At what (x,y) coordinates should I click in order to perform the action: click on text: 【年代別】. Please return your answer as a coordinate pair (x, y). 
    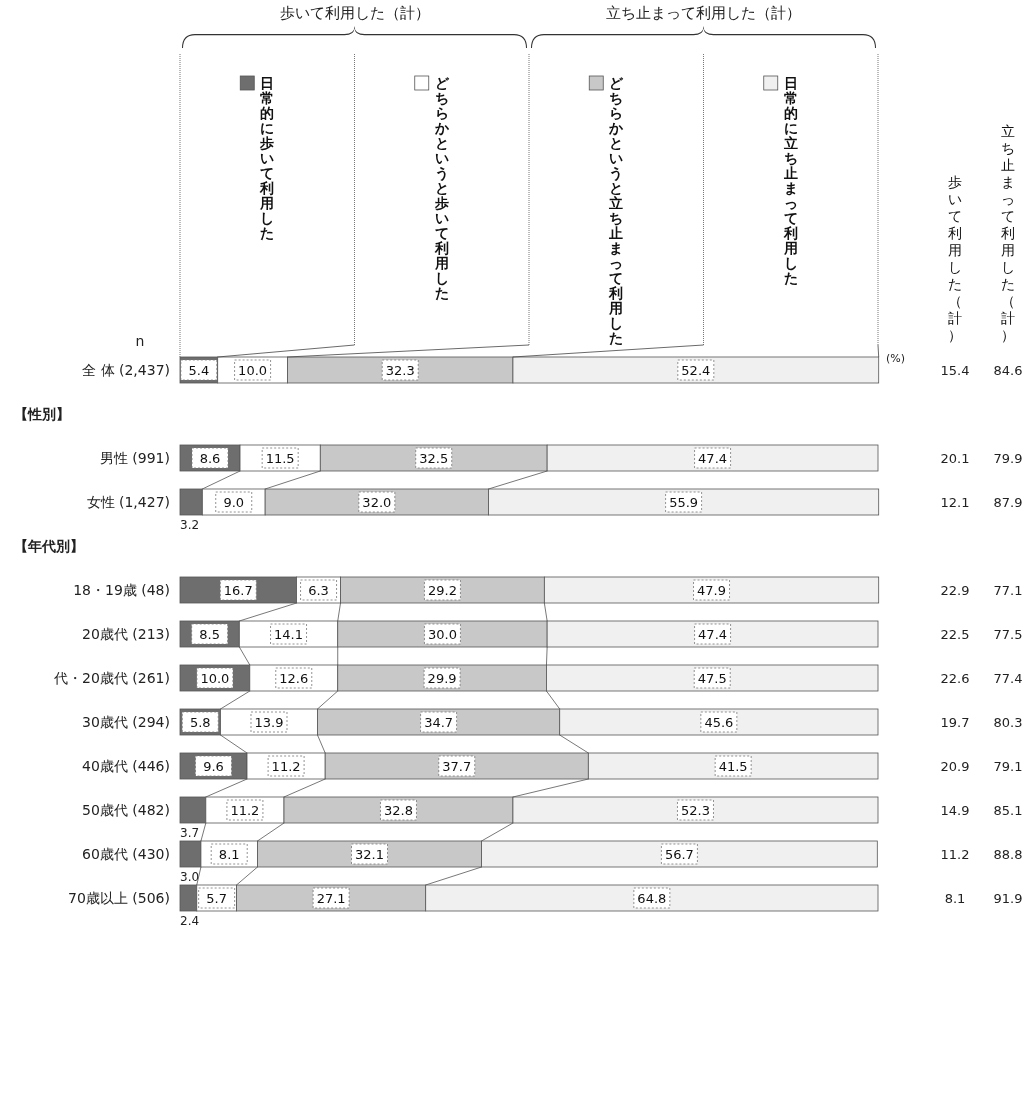
    Looking at the image, I should click on (49, 546).